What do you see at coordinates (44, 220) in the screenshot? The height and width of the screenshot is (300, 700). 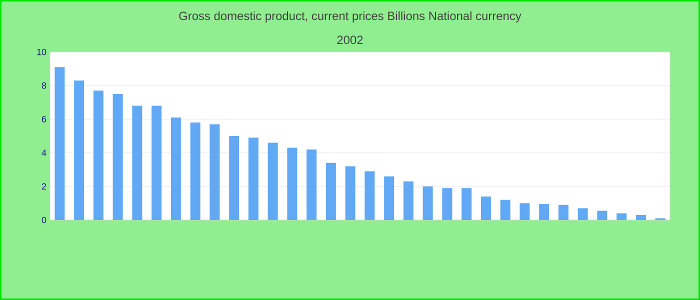 I see `y-tick-label: 0` at bounding box center [44, 220].